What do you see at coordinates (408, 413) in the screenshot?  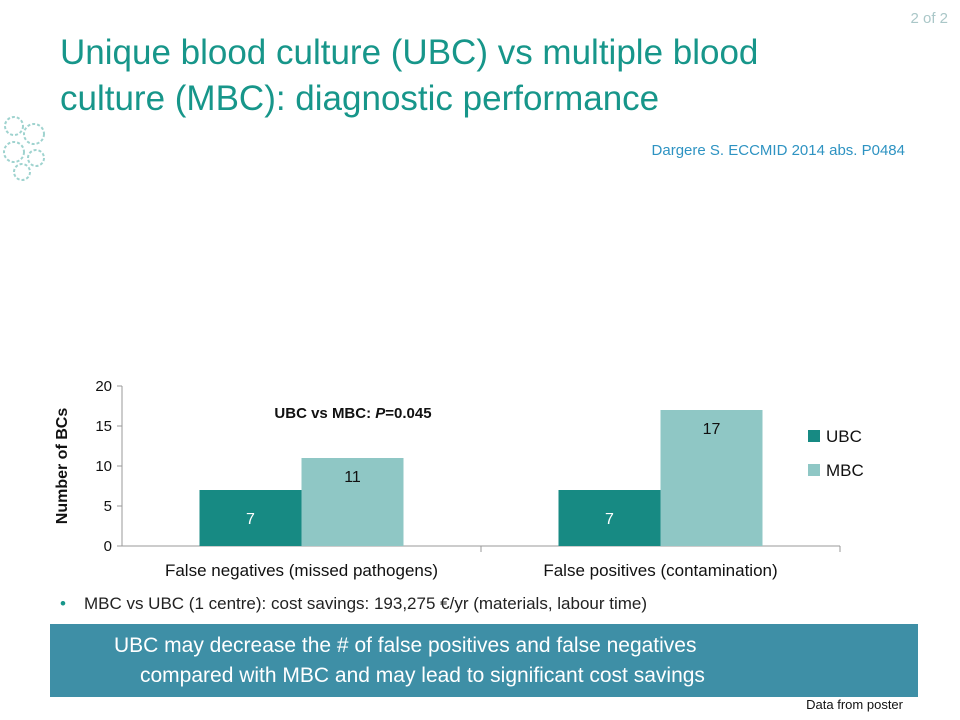 I see `annotation-value: =0.045` at bounding box center [408, 413].